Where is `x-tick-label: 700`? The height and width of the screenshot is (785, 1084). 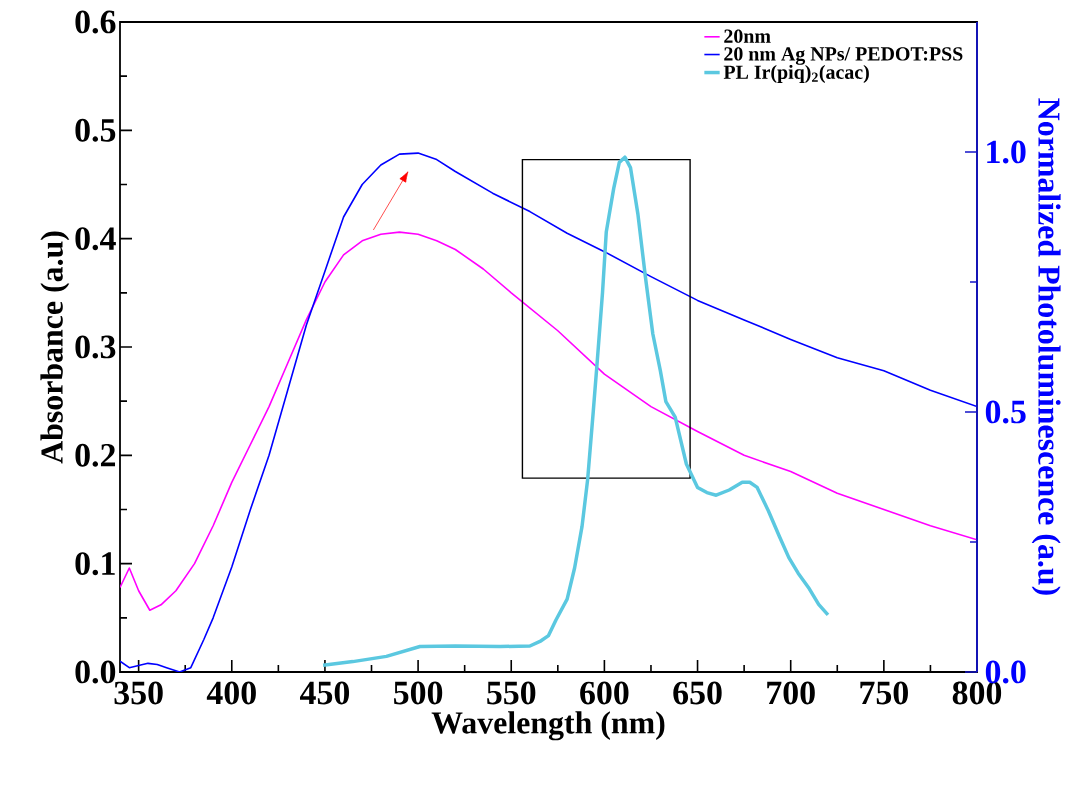 x-tick-label: 700 is located at coordinates (791, 693).